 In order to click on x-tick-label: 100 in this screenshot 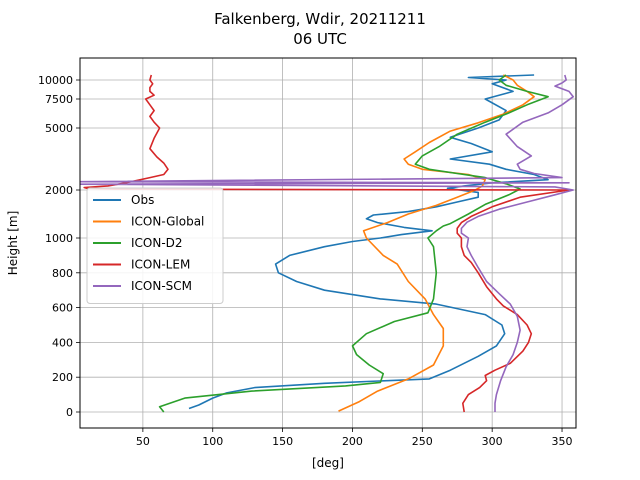, I will do `click(212, 441)`.